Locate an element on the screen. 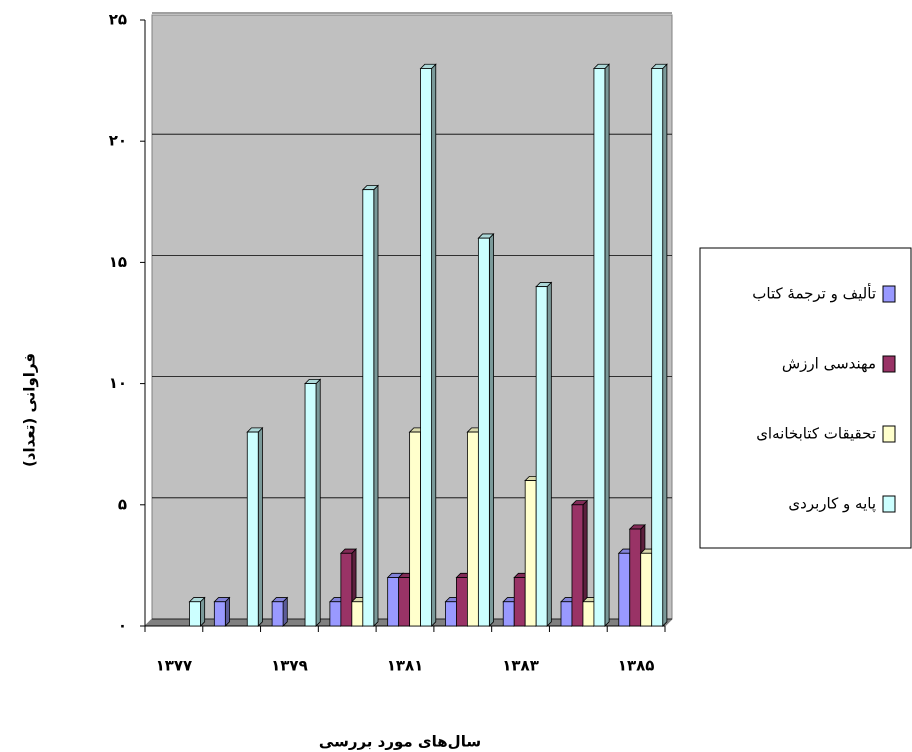 The height and width of the screenshot is (752, 912). y-tick-label: ۱۵ is located at coordinates (118, 262).